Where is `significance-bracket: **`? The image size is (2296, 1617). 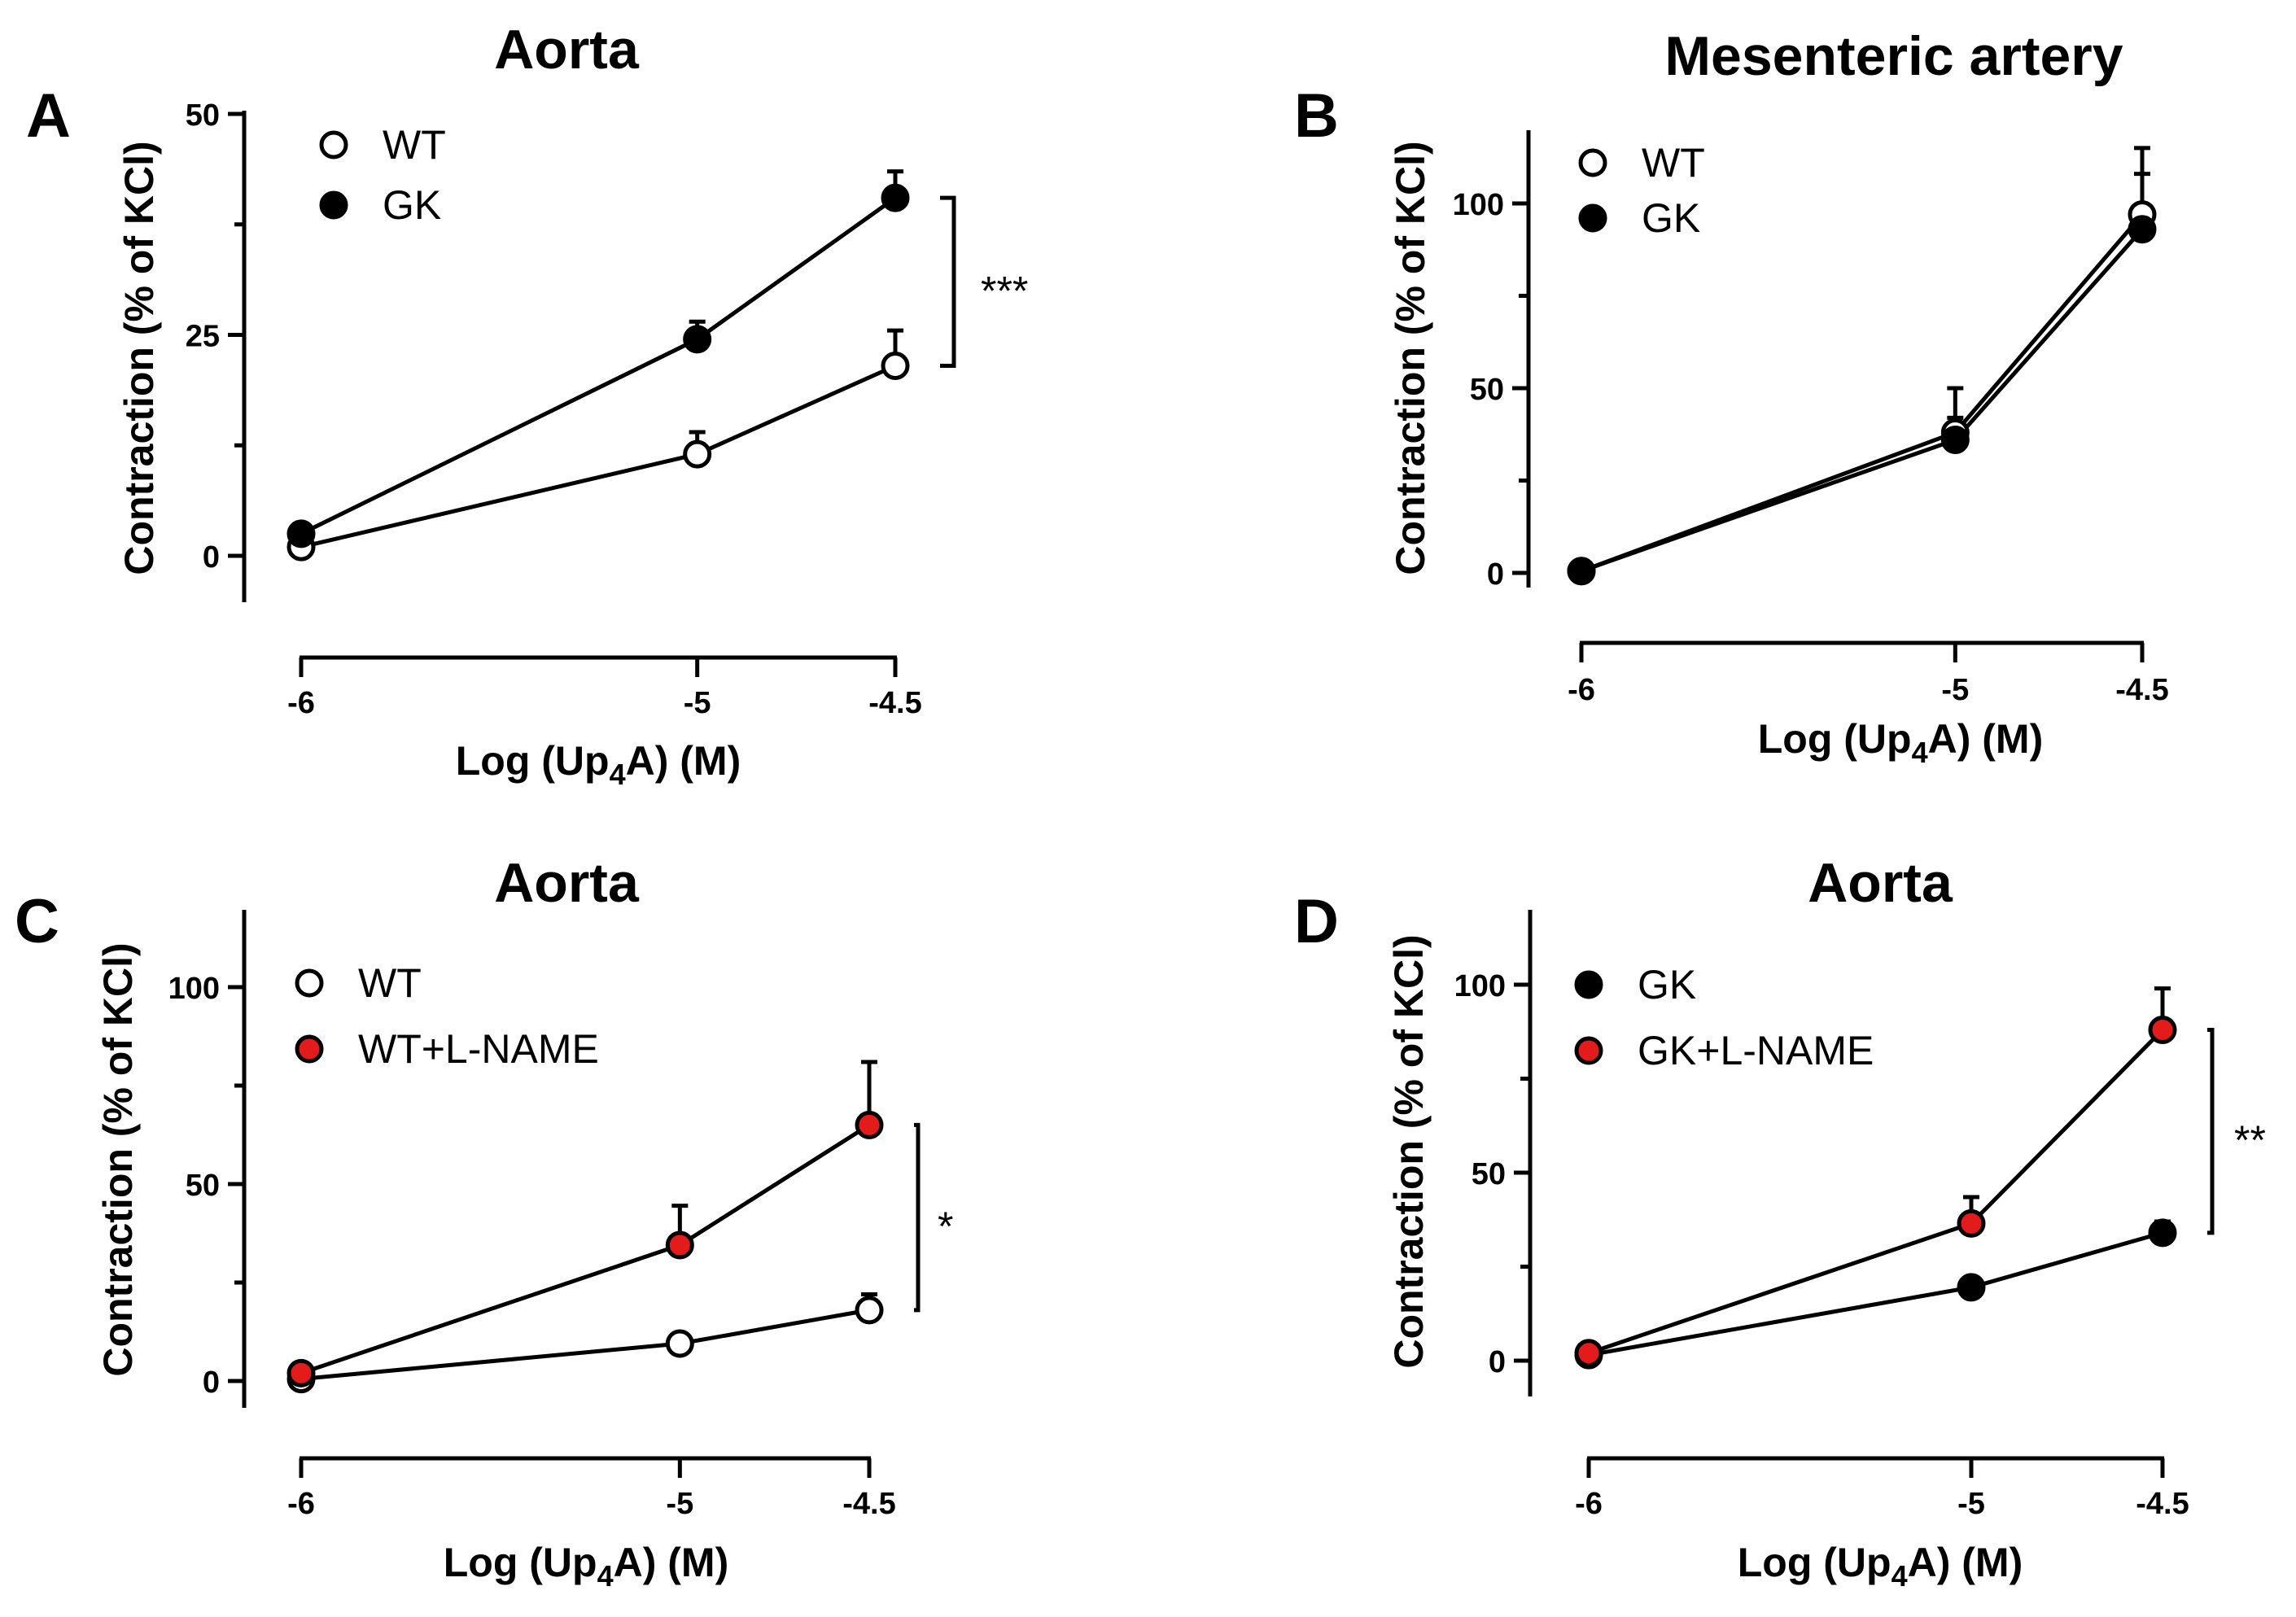
significance-bracket: ** is located at coordinates (2237, 1131).